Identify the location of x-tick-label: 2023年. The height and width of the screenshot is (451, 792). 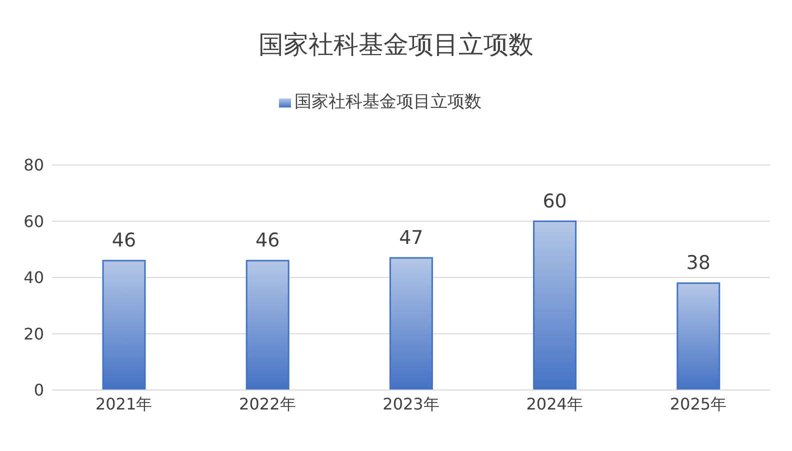
(411, 404).